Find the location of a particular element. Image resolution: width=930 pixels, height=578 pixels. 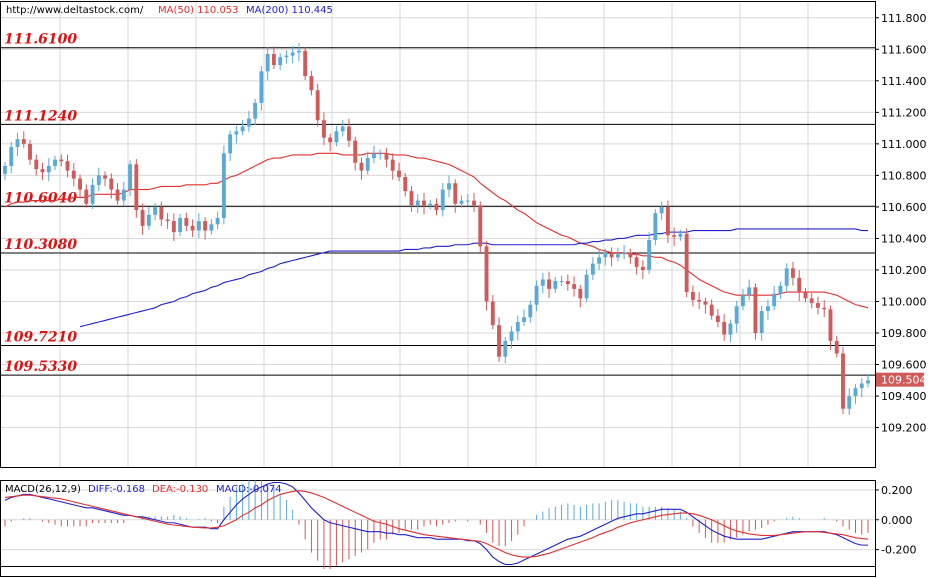

macd-panel-frame is located at coordinates (438, 523).